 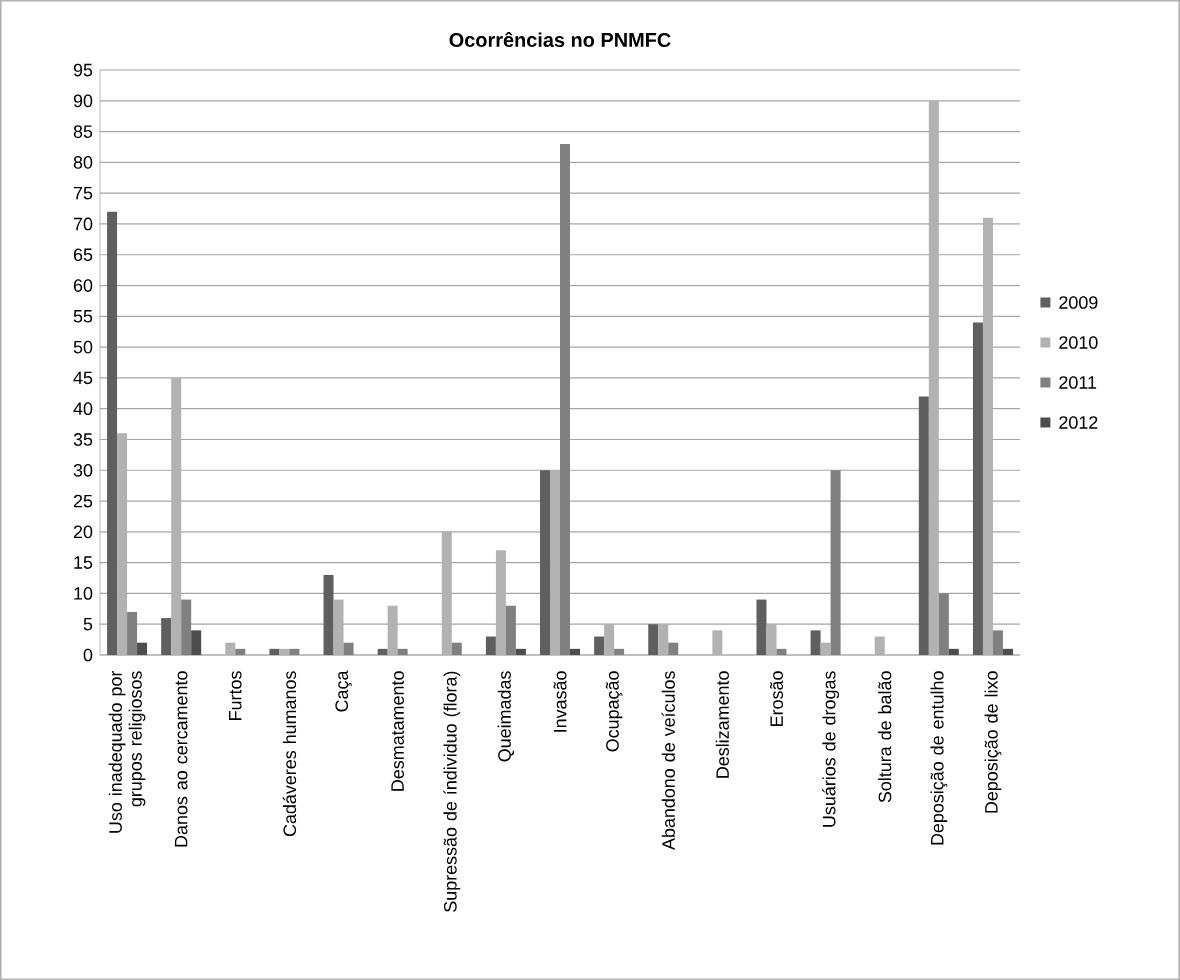 I want to click on y-tick-label: 50, so click(x=83, y=347).